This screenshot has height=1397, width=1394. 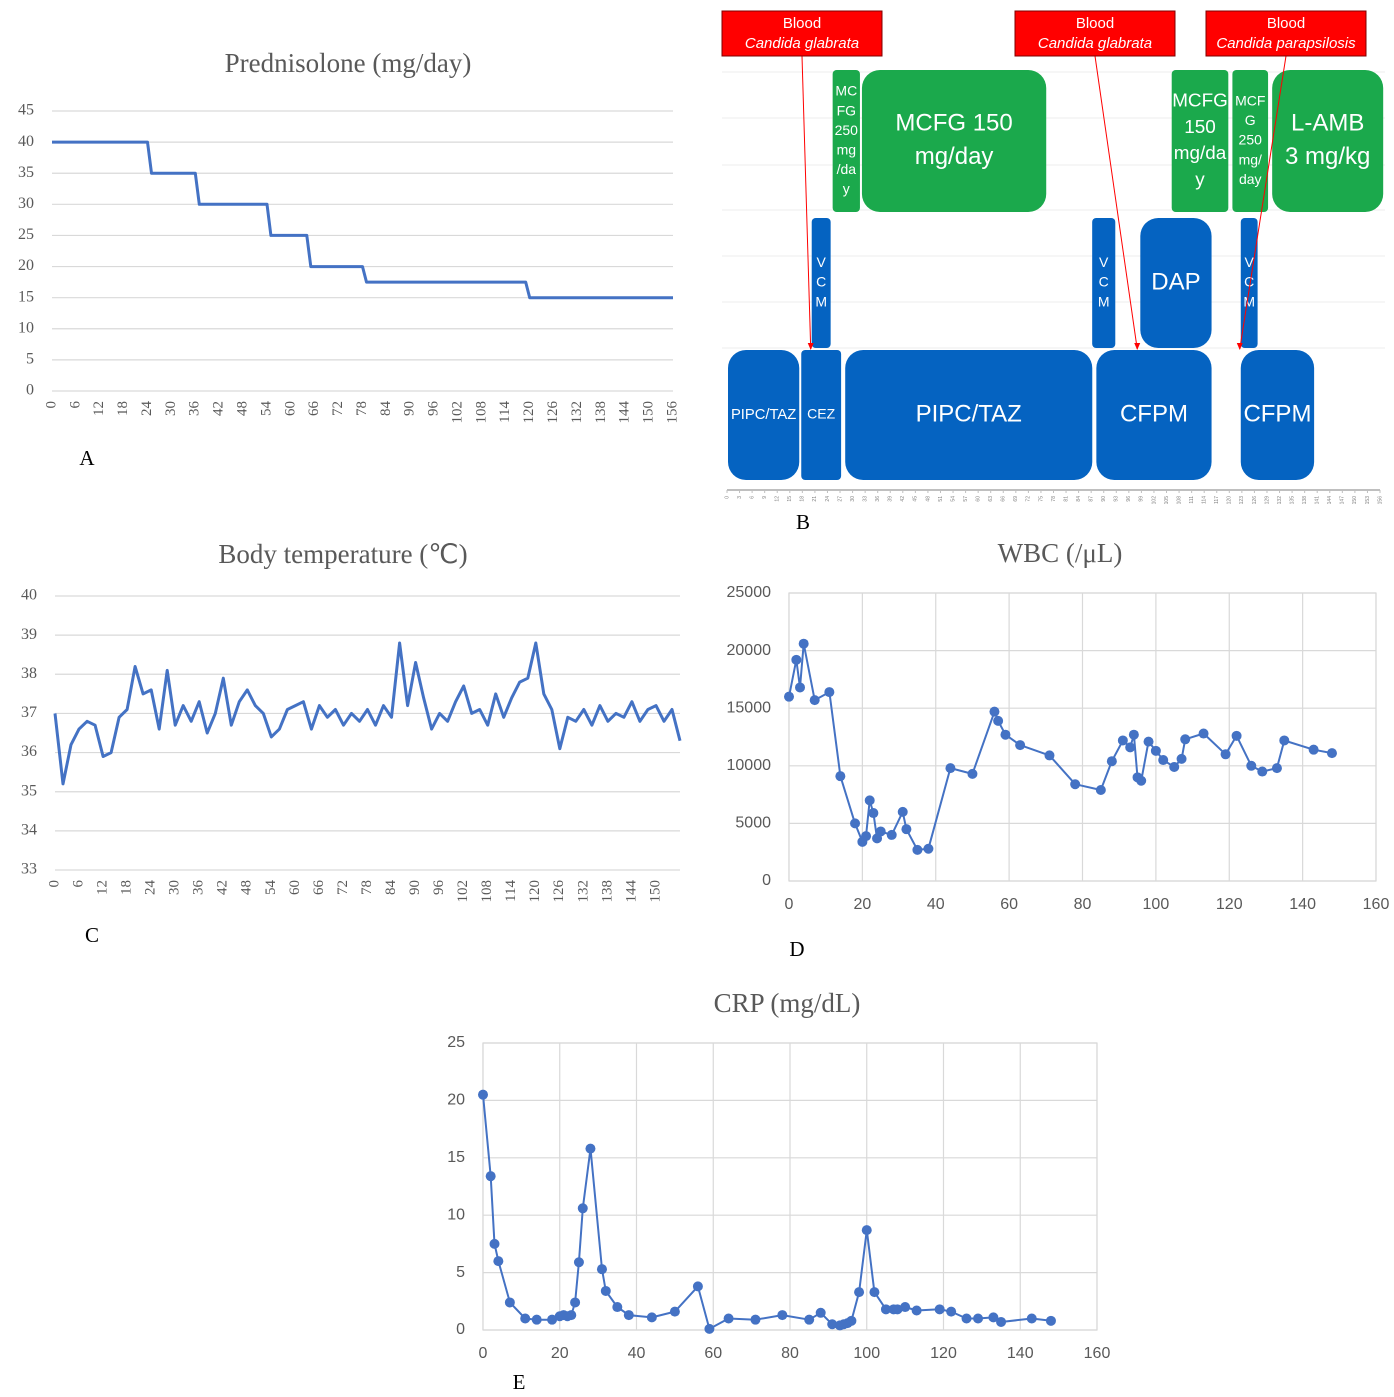 I want to click on drug-label: PIPC/TAZ, so click(x=969, y=413).